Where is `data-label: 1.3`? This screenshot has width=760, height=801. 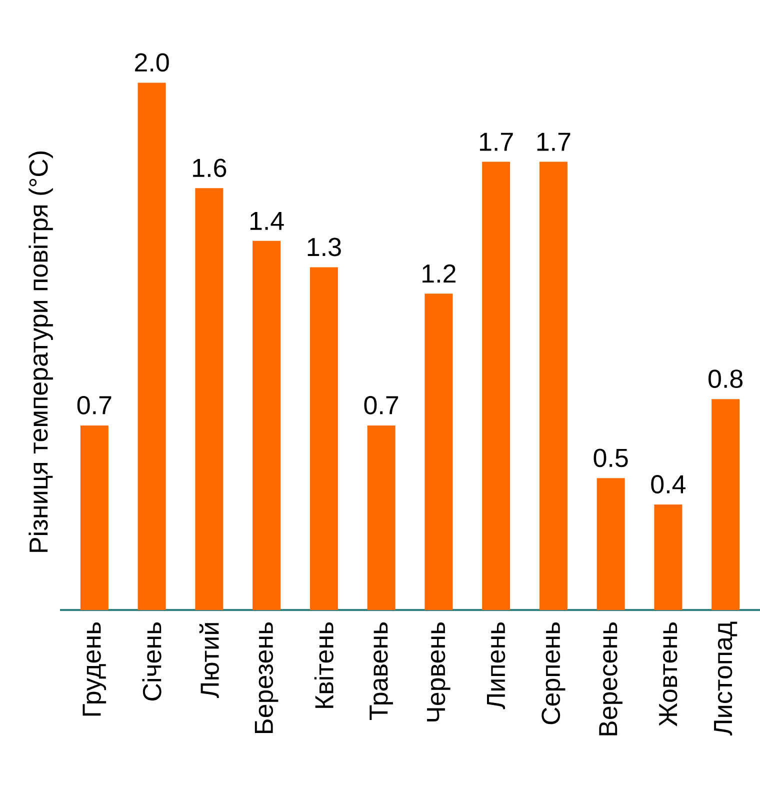 data-label: 1.3 is located at coordinates (324, 247).